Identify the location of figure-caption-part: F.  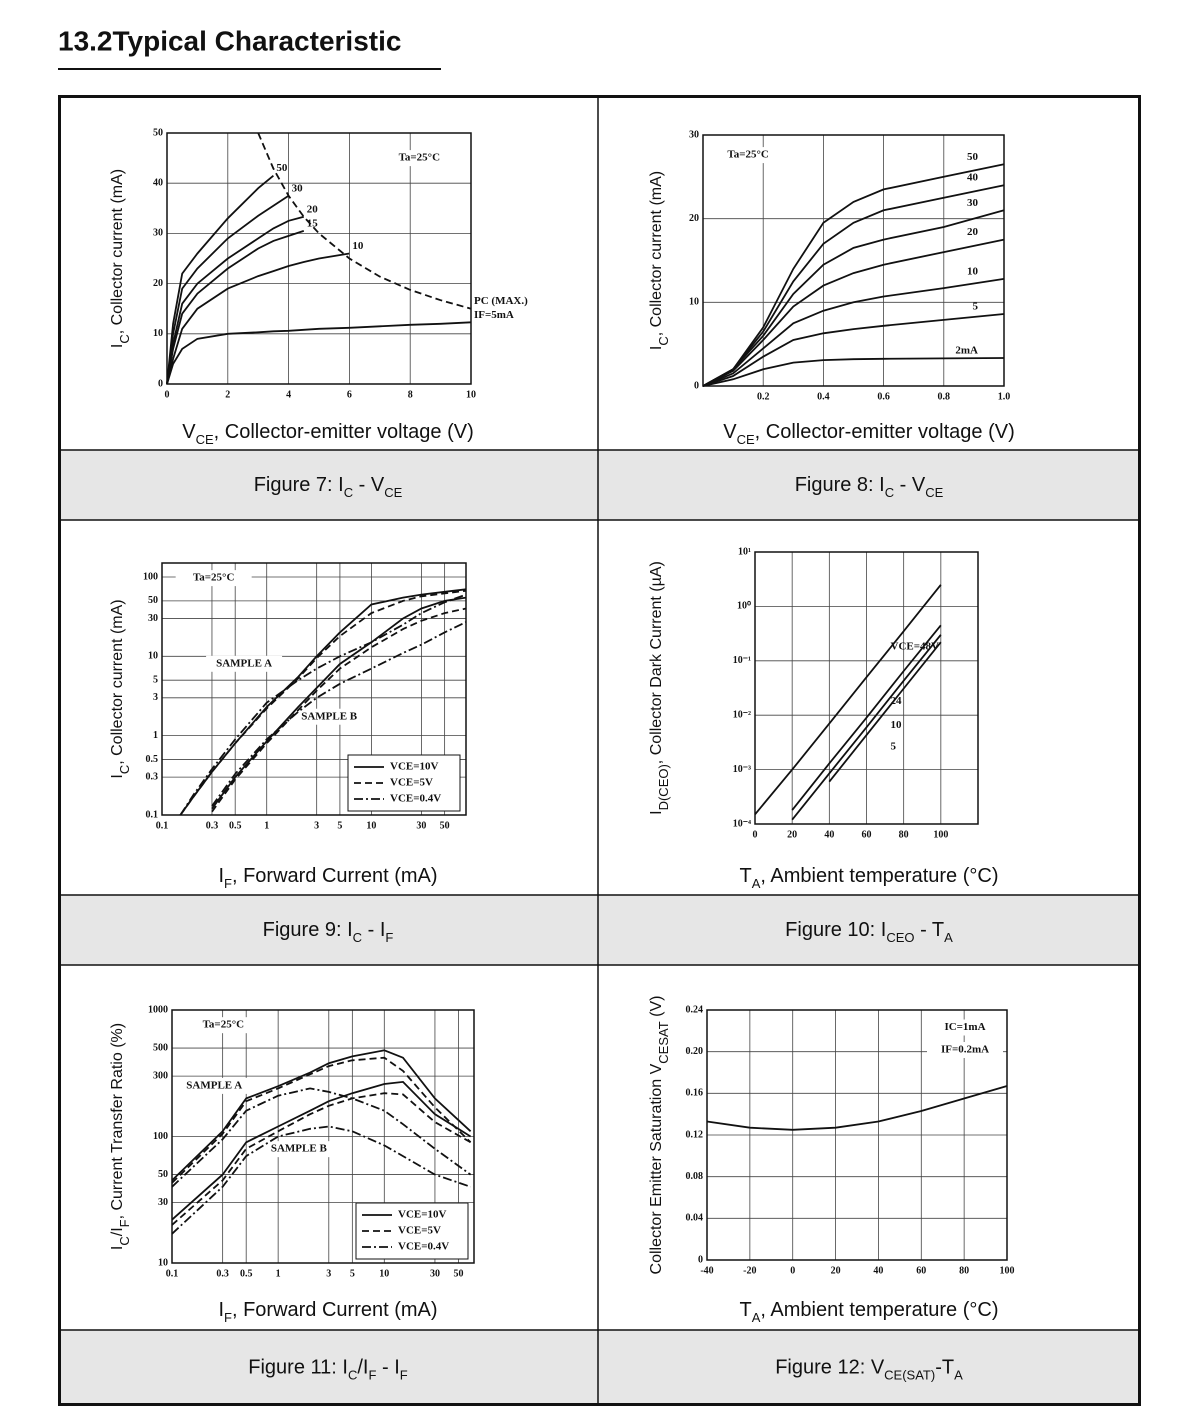
(404, 1374).